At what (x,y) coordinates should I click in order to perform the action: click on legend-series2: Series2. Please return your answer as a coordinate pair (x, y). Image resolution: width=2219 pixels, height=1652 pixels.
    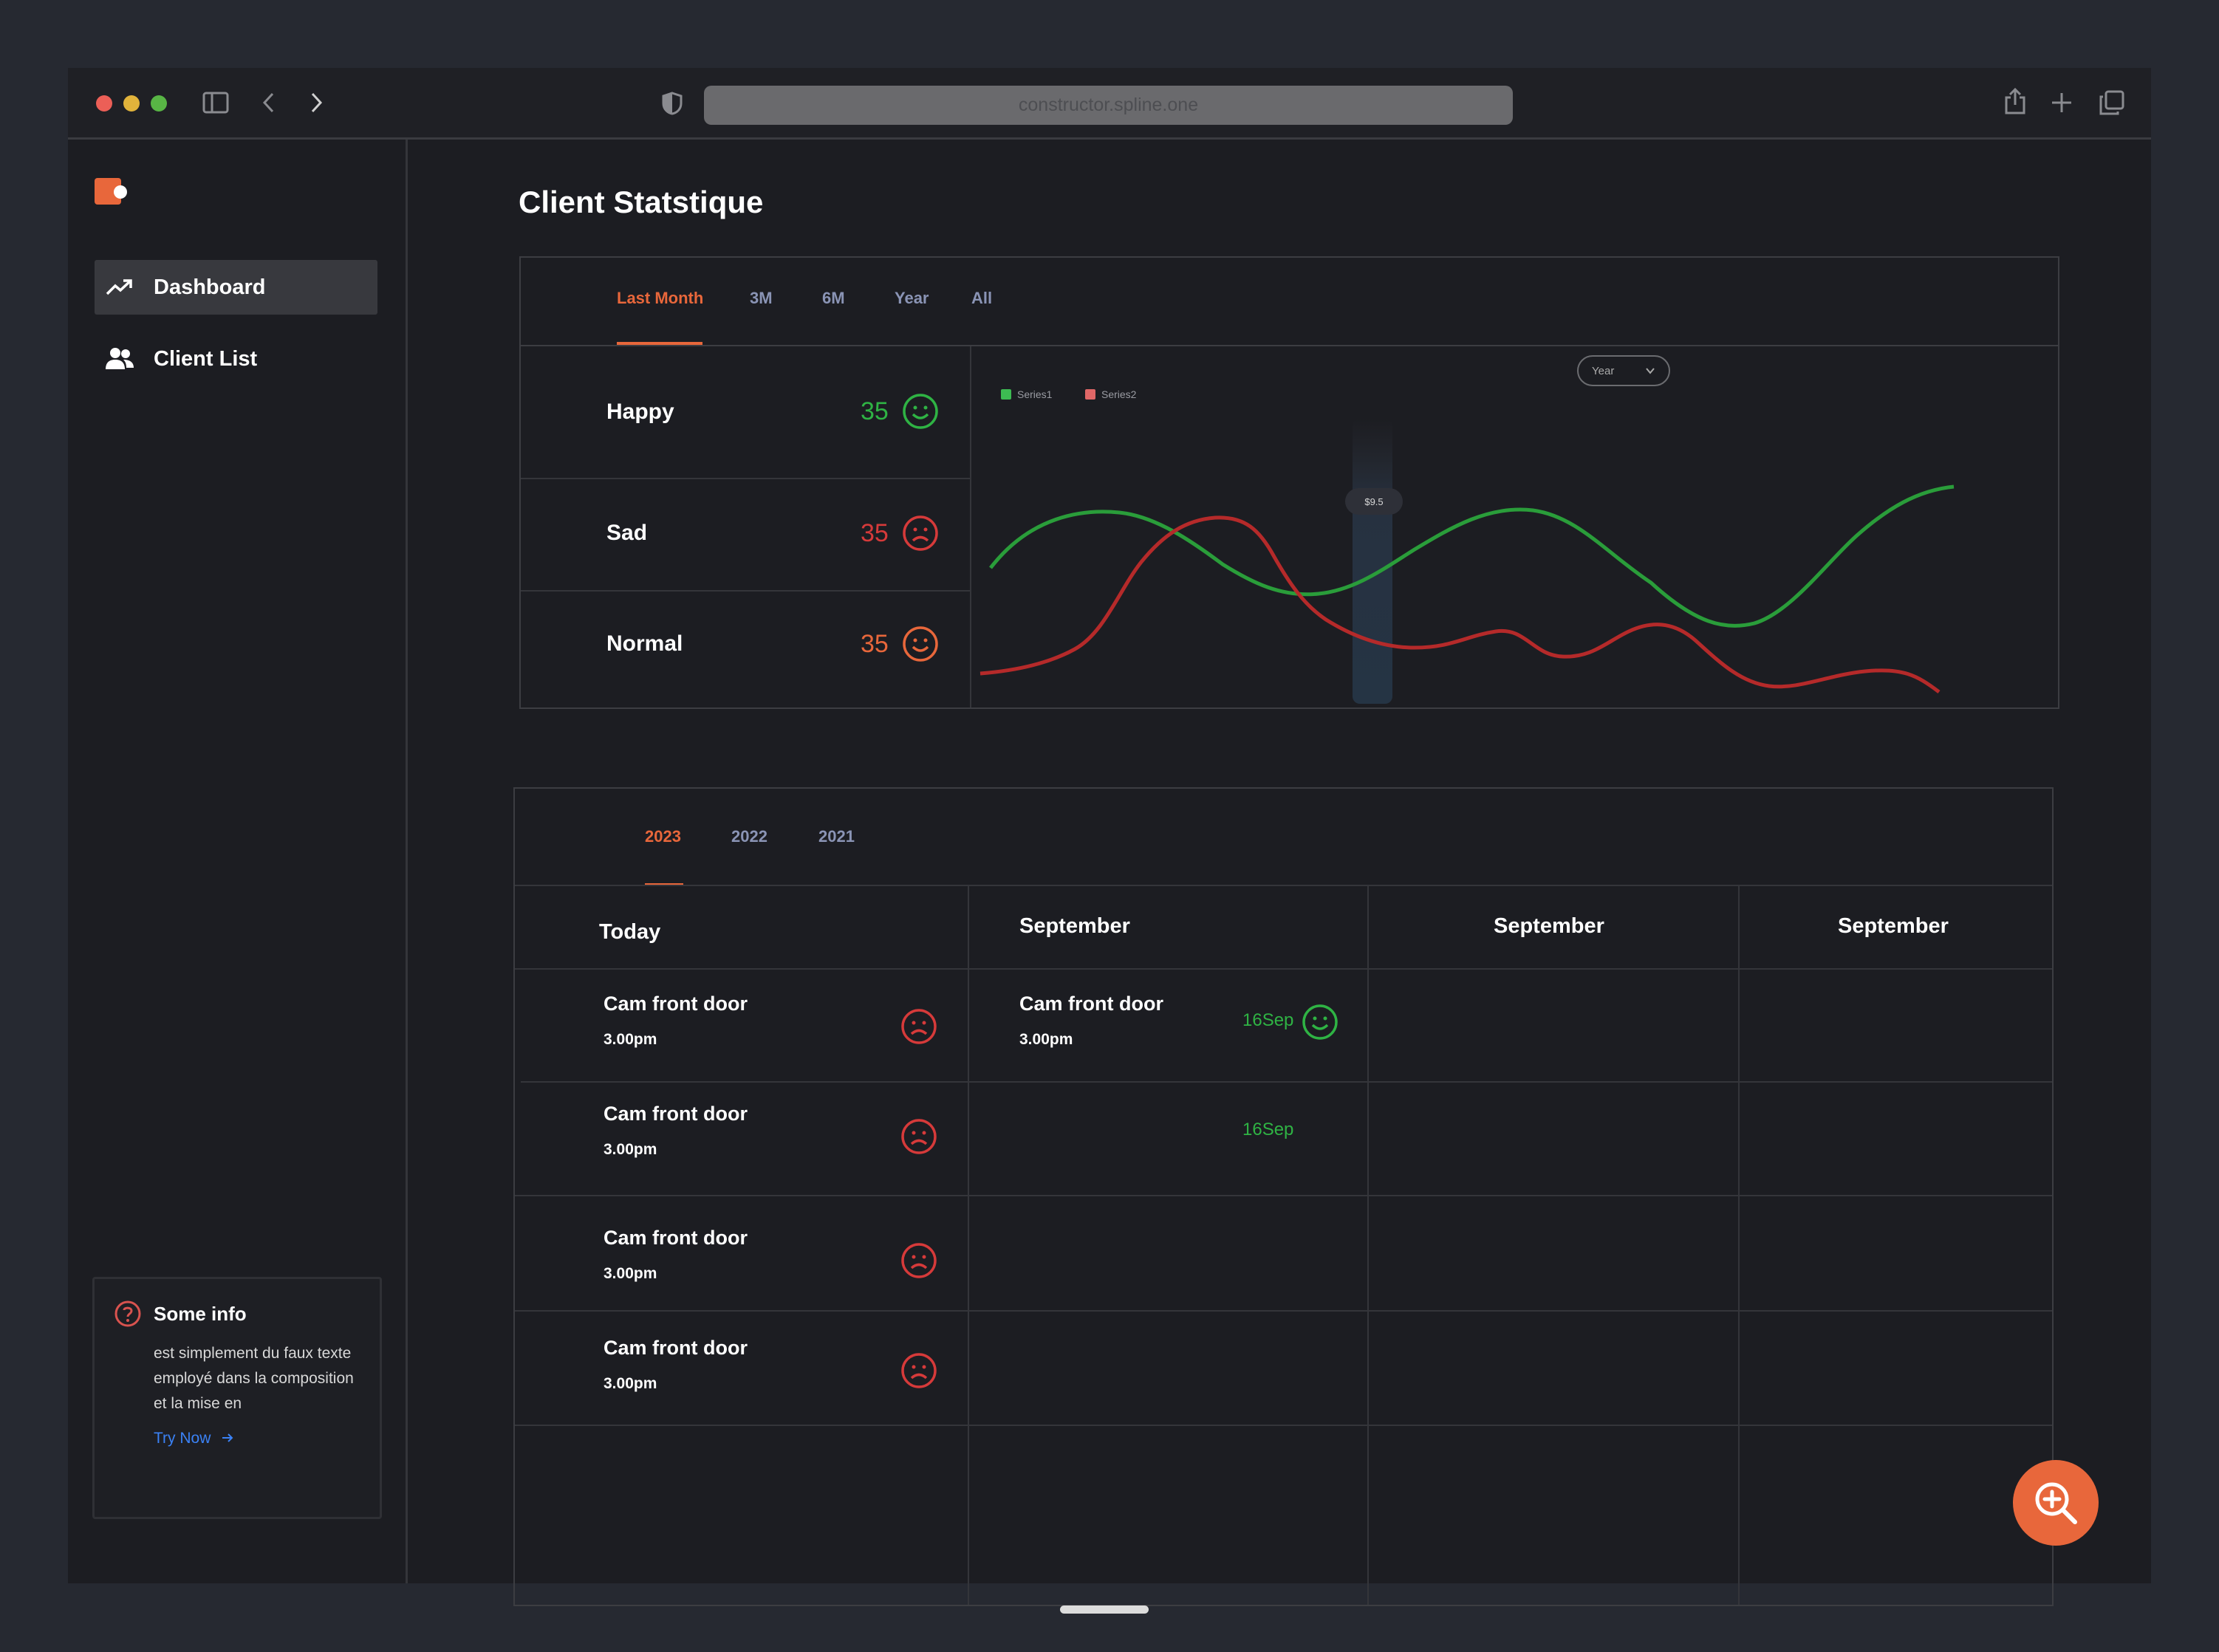
    Looking at the image, I should click on (1110, 394).